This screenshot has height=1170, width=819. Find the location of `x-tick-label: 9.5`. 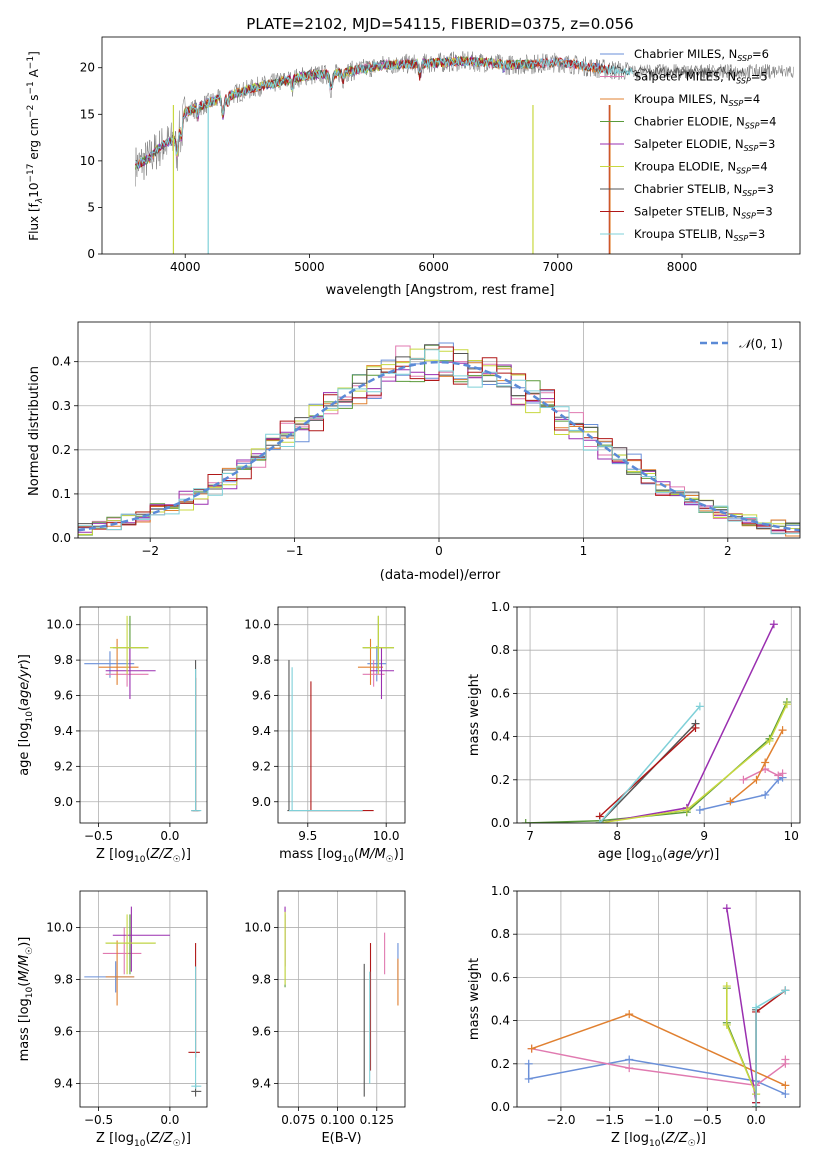

x-tick-label: 9.5 is located at coordinates (307, 836).